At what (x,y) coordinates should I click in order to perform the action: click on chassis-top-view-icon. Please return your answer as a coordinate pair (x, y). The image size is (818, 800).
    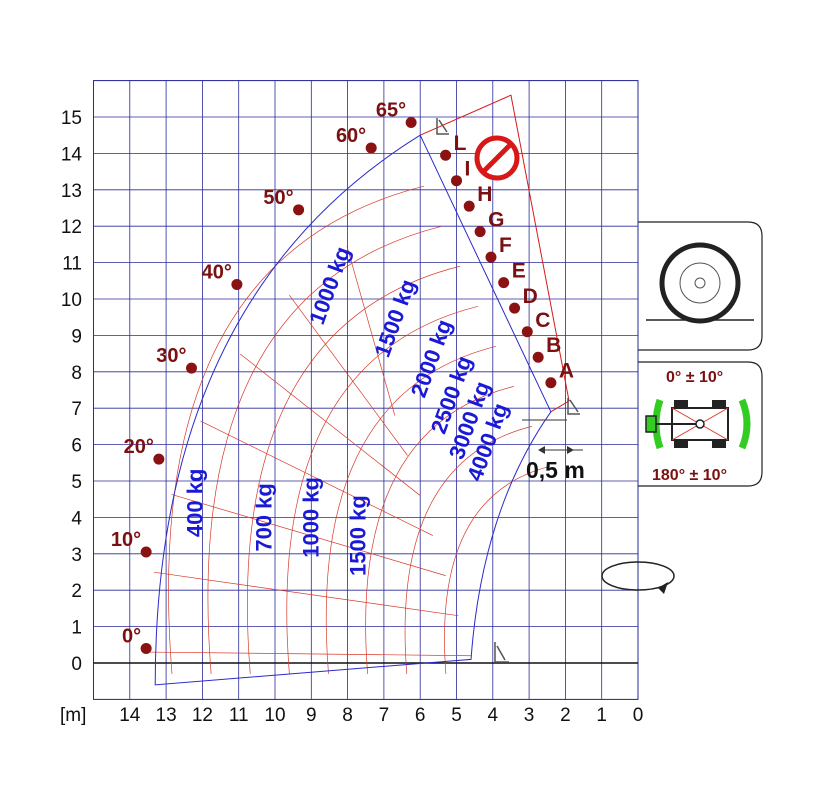
    Looking at the image, I should click on (698, 424).